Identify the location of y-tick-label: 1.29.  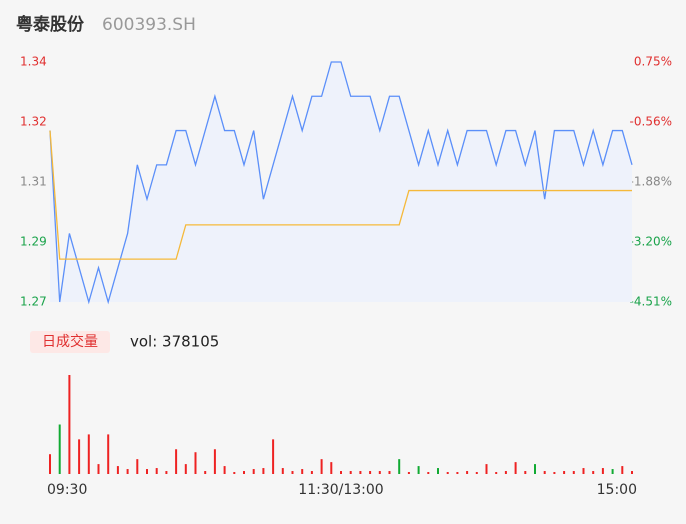
(33, 242).